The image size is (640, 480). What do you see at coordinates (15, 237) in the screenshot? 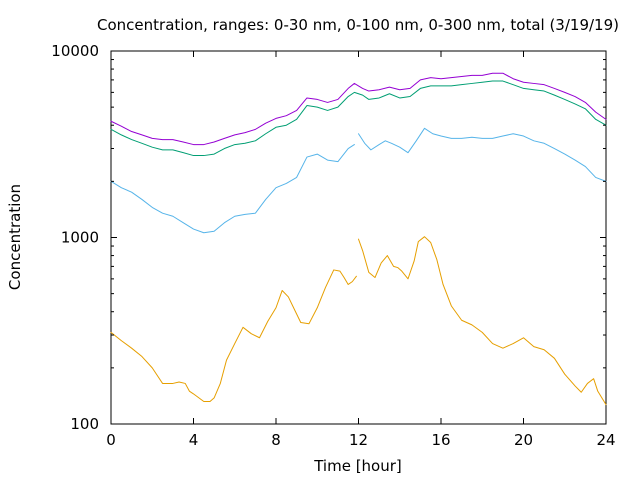
I see `y-axis-title: Concentration` at bounding box center [15, 237].